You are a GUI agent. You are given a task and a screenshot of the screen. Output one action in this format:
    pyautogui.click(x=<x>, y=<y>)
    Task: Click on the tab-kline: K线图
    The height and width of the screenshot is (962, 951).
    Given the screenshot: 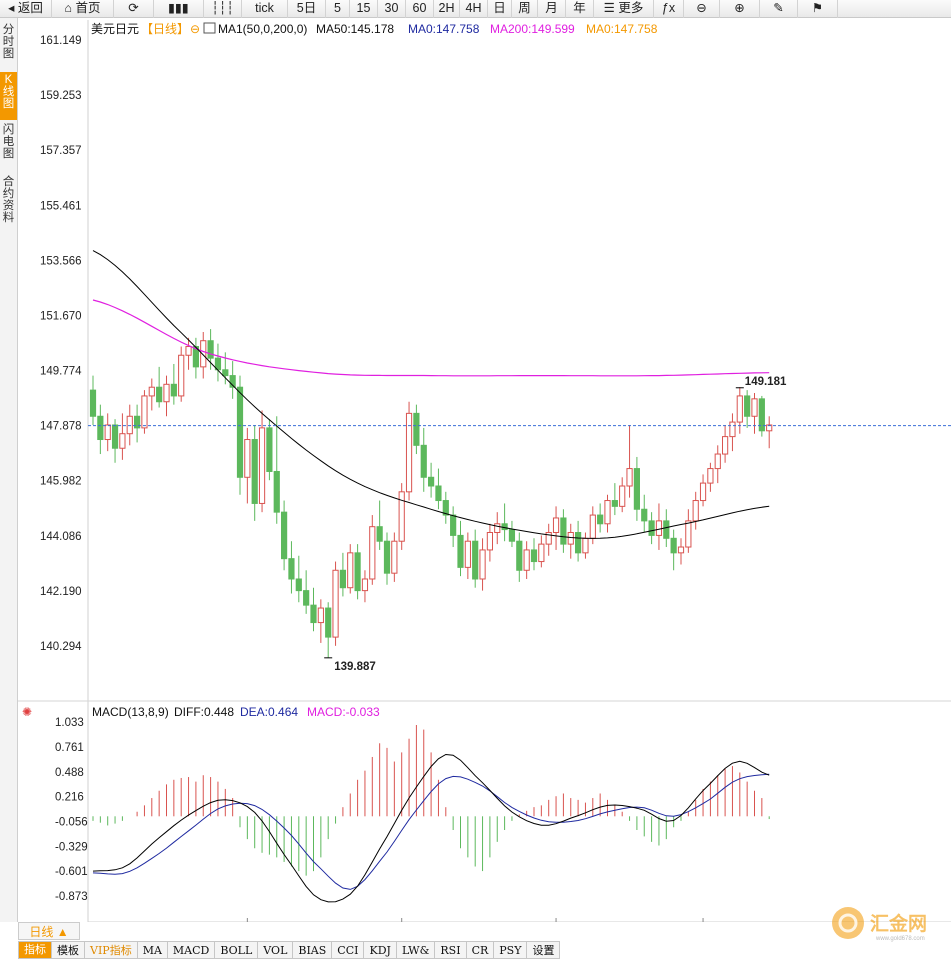 What is the action you would take?
    pyautogui.click(x=8, y=96)
    